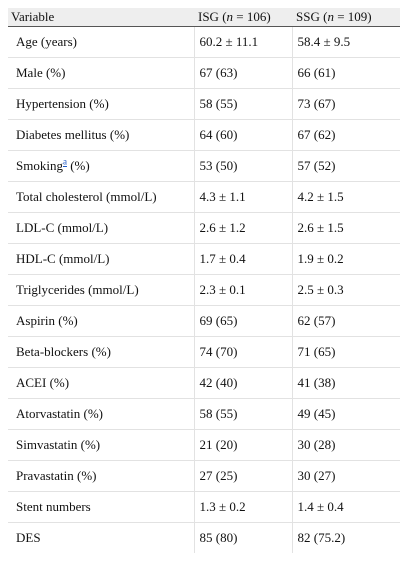 This screenshot has width=401, height=562. I want to click on header-isg-prefix: ISG (, so click(212, 16).